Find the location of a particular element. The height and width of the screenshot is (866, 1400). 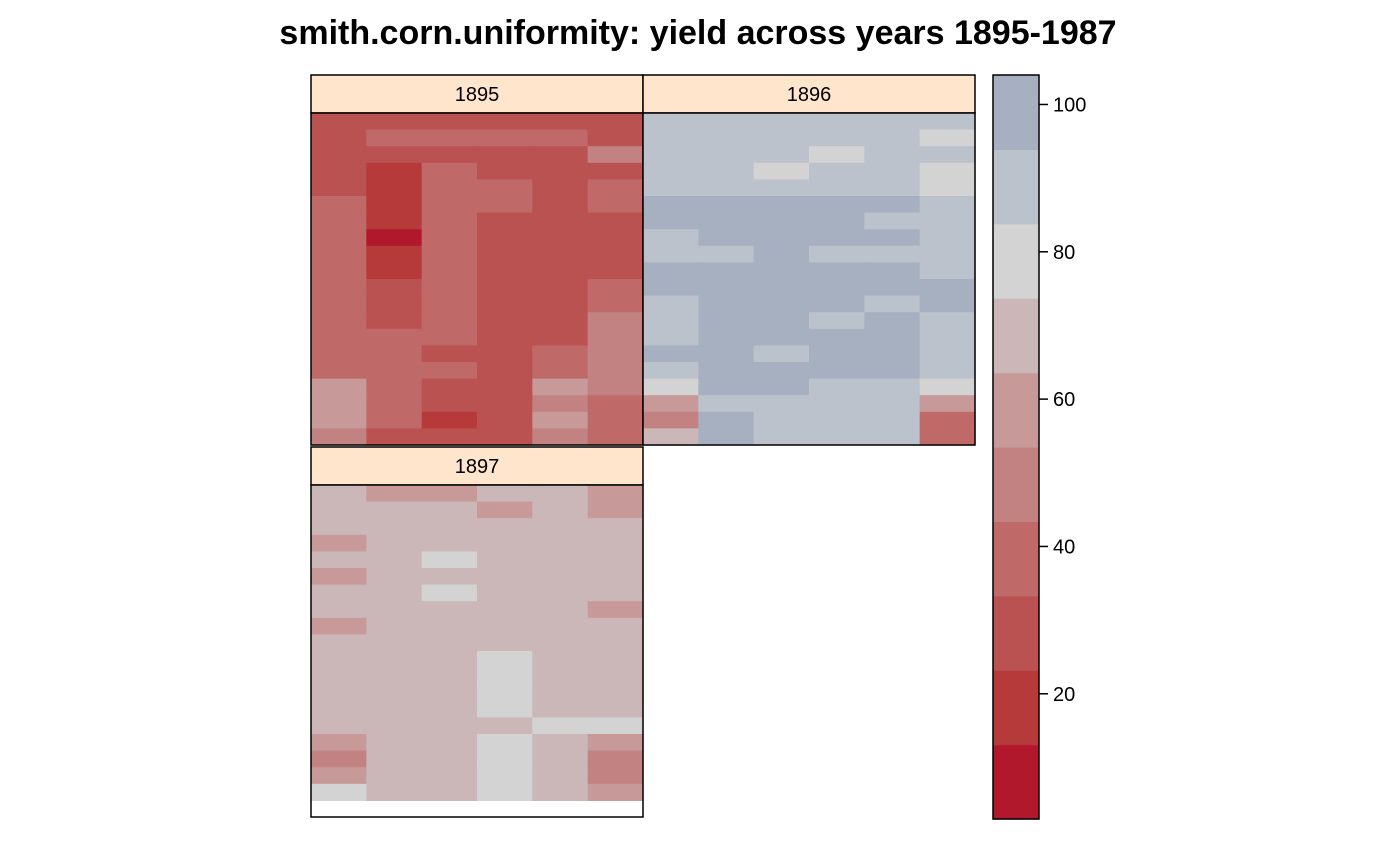

panel-1897: 1897 is located at coordinates (477, 632).